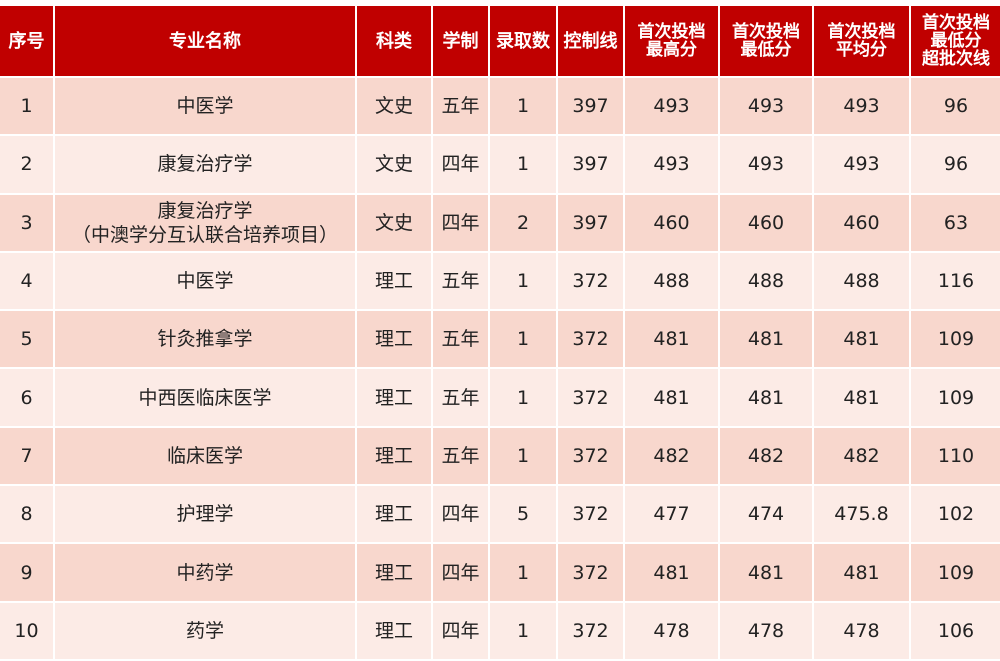 Image resolution: width=1000 pixels, height=661 pixels. I want to click on cell-over-line: 110, so click(955, 456).